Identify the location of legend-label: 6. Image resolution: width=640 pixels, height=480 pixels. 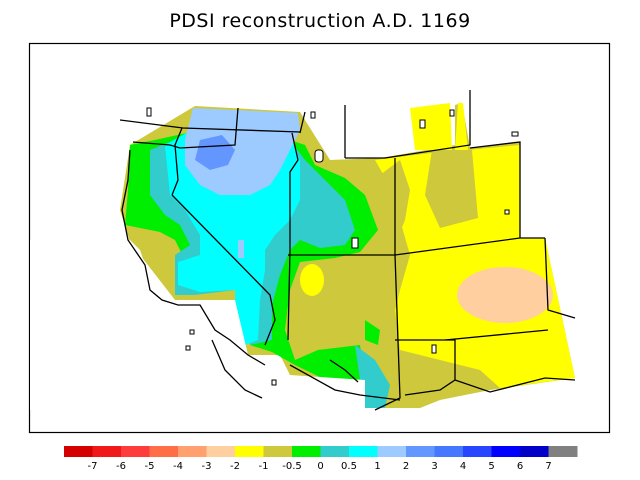
(520, 466).